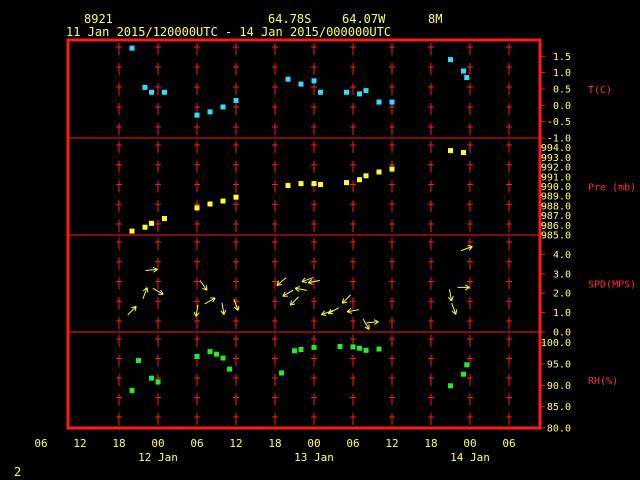  What do you see at coordinates (556, 158) in the screenshot?
I see `y-tick-label: 993.0` at bounding box center [556, 158].